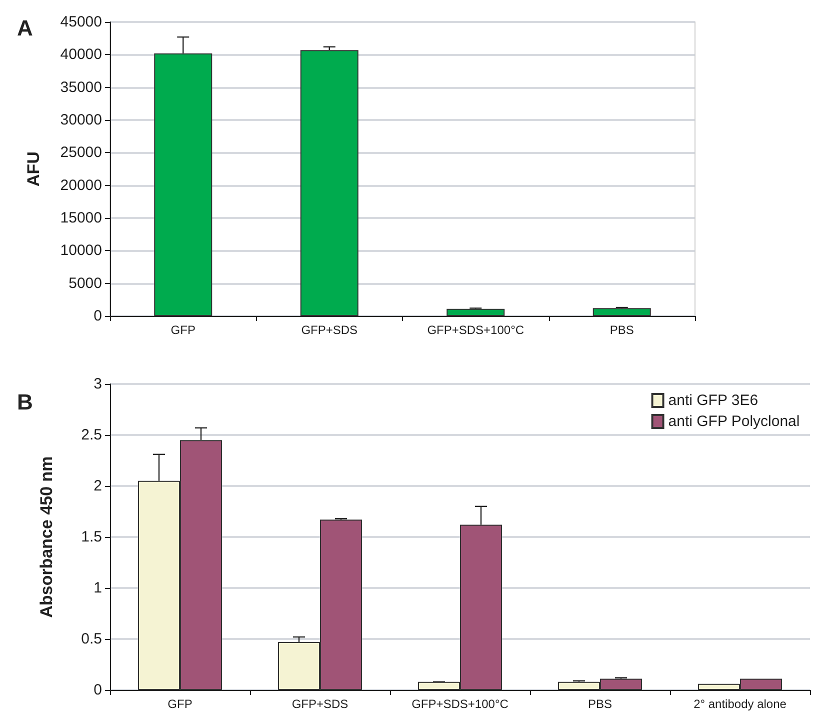 This screenshot has height=712, width=832. Describe the element at coordinates (81, 22) in the screenshot. I see `y-tick-label: 45000` at that location.